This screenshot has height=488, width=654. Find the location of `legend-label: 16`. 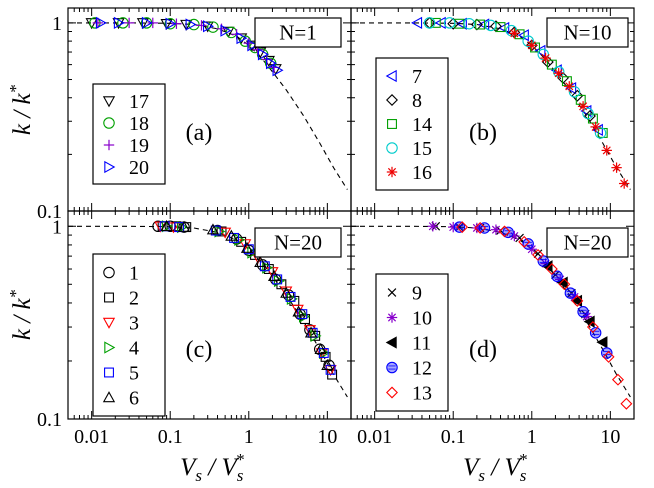

legend-label: 16 is located at coordinates (422, 173).